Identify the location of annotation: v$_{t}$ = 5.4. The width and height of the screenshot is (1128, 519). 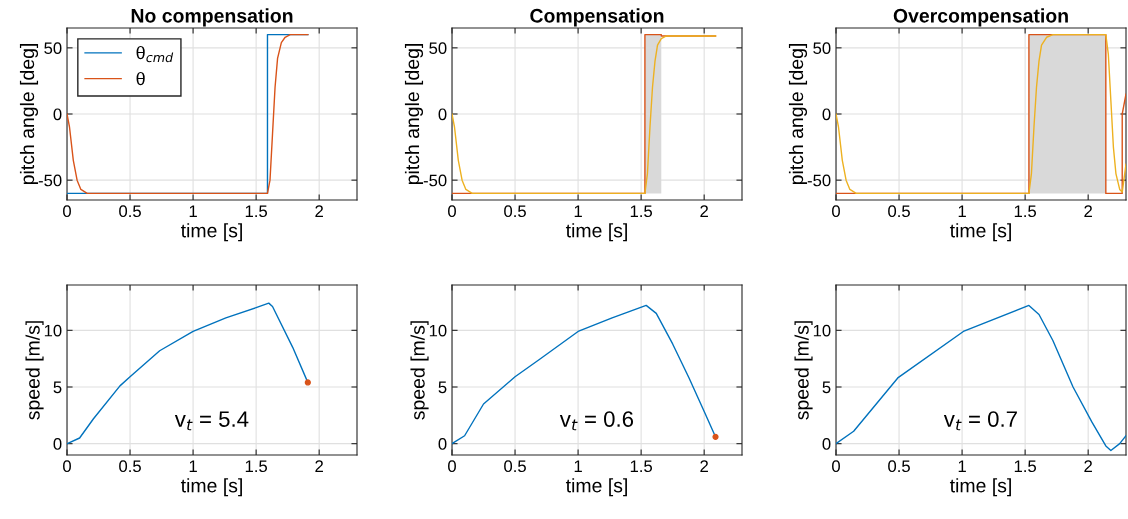
(211, 421).